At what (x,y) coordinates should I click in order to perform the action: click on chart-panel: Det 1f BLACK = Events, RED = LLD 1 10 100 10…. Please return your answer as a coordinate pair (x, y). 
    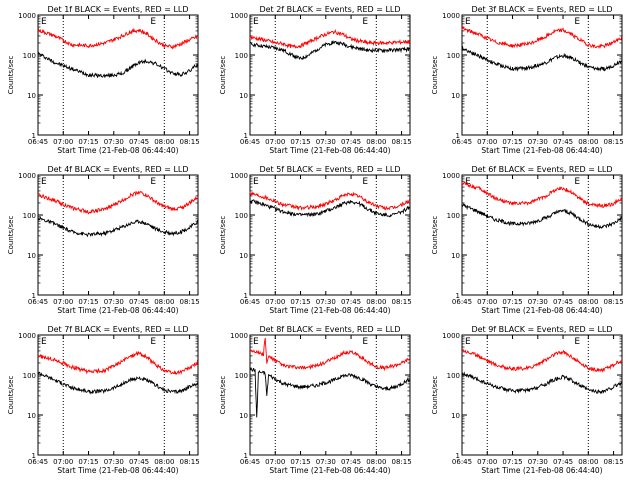
    Looking at the image, I should click on (103, 80).